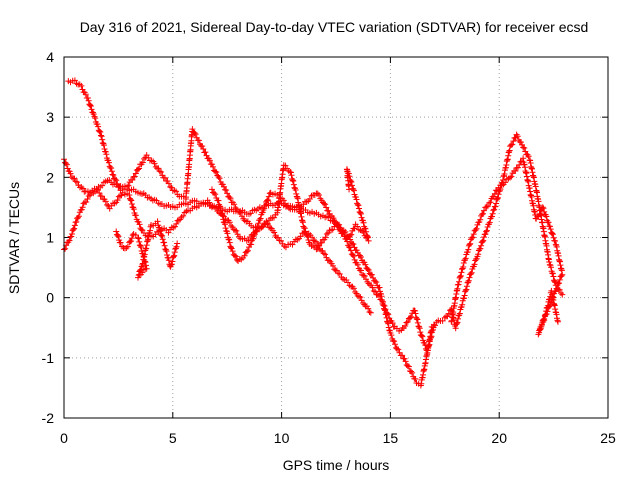 The height and width of the screenshot is (480, 640). What do you see at coordinates (50, 177) in the screenshot?
I see `y-tick-label: 2` at bounding box center [50, 177].